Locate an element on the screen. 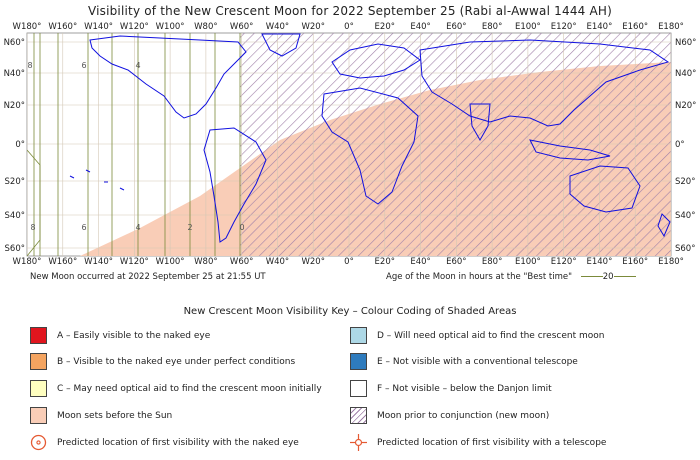 The width and height of the screenshot is (700, 460). swatch-d is located at coordinates (358, 335).